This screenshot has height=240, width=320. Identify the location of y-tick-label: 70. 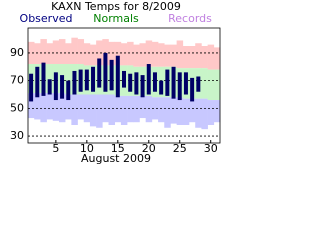
(17, 80).